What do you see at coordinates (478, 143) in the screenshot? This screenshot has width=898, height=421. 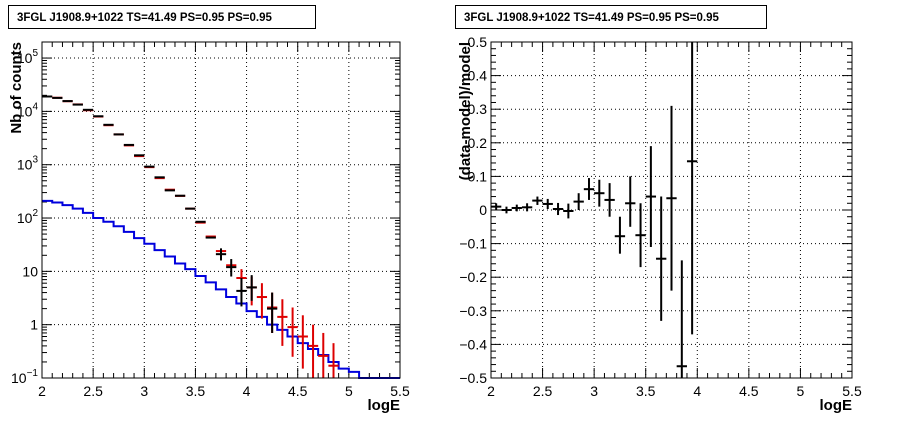 I see `y-tick-label: 0.2` at bounding box center [478, 143].